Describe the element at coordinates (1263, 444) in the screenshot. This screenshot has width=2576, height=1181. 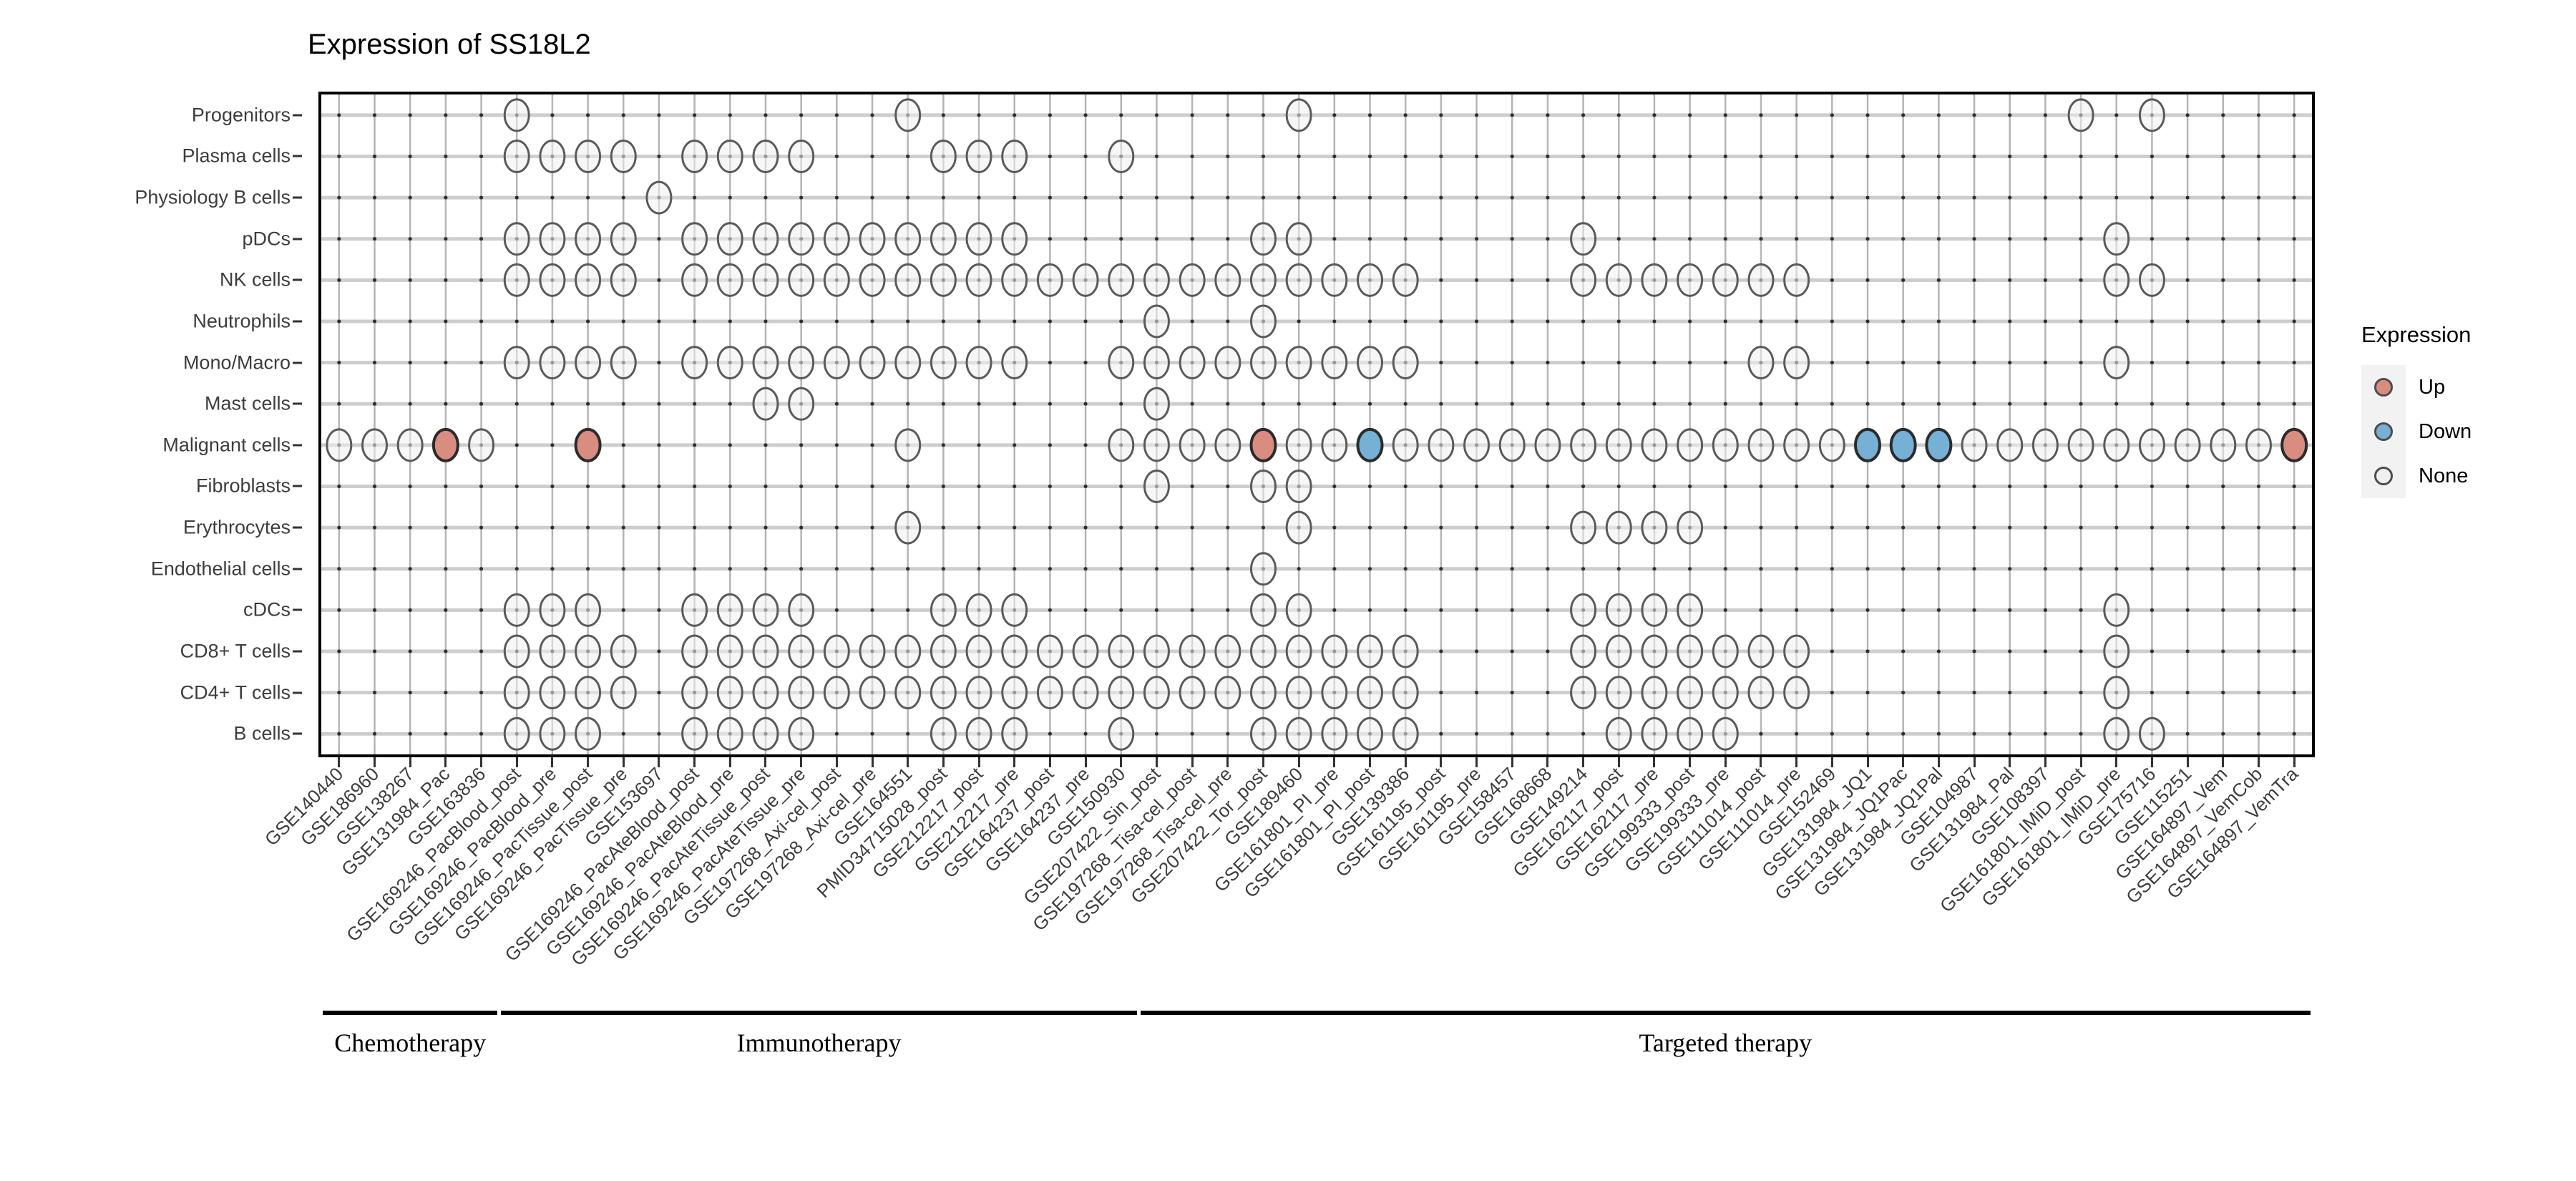
I see `dot-up` at that location.